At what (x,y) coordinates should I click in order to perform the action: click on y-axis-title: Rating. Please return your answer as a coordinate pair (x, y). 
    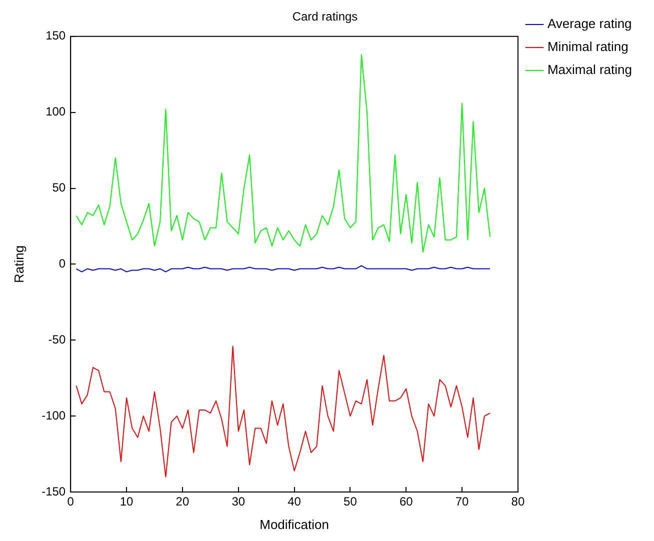
    Looking at the image, I should click on (18, 264).